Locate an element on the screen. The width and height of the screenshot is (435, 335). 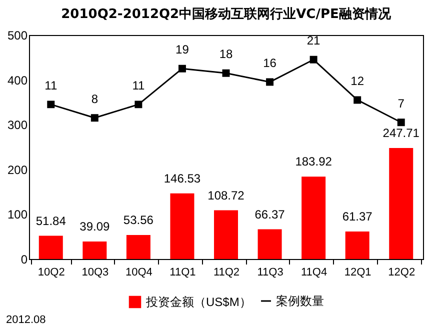
data-label: 12 is located at coordinates (357, 81).